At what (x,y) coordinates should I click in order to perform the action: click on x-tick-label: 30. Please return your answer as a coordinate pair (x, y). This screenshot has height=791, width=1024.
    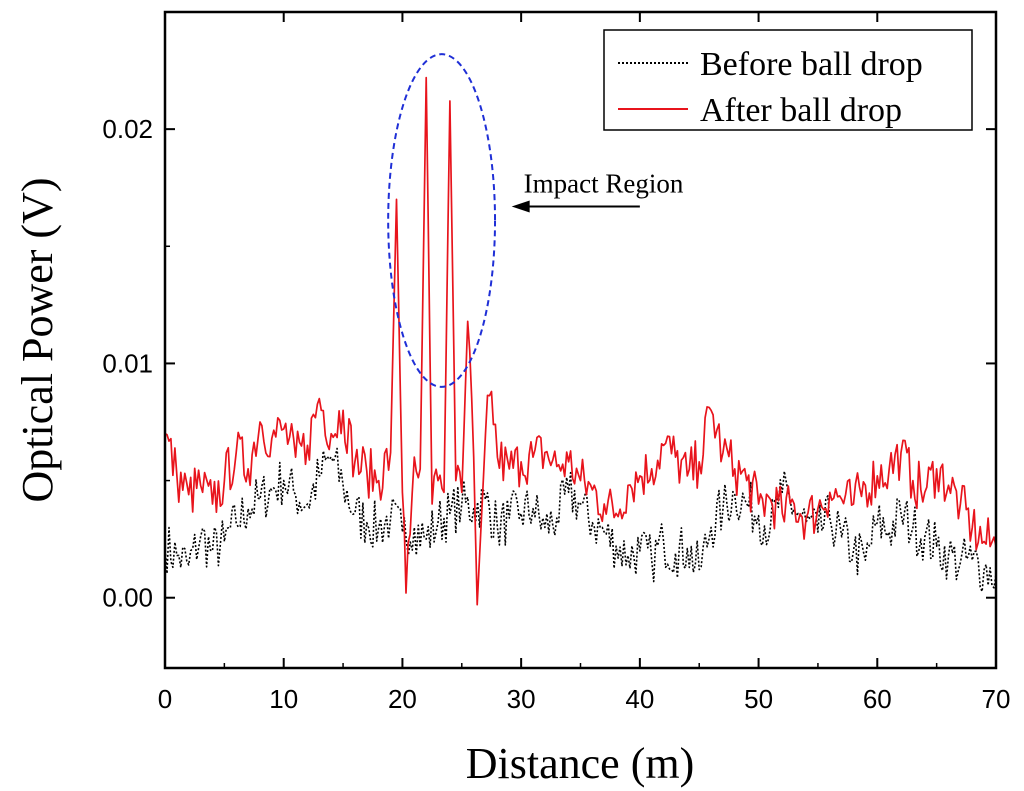
    Looking at the image, I should click on (521, 699).